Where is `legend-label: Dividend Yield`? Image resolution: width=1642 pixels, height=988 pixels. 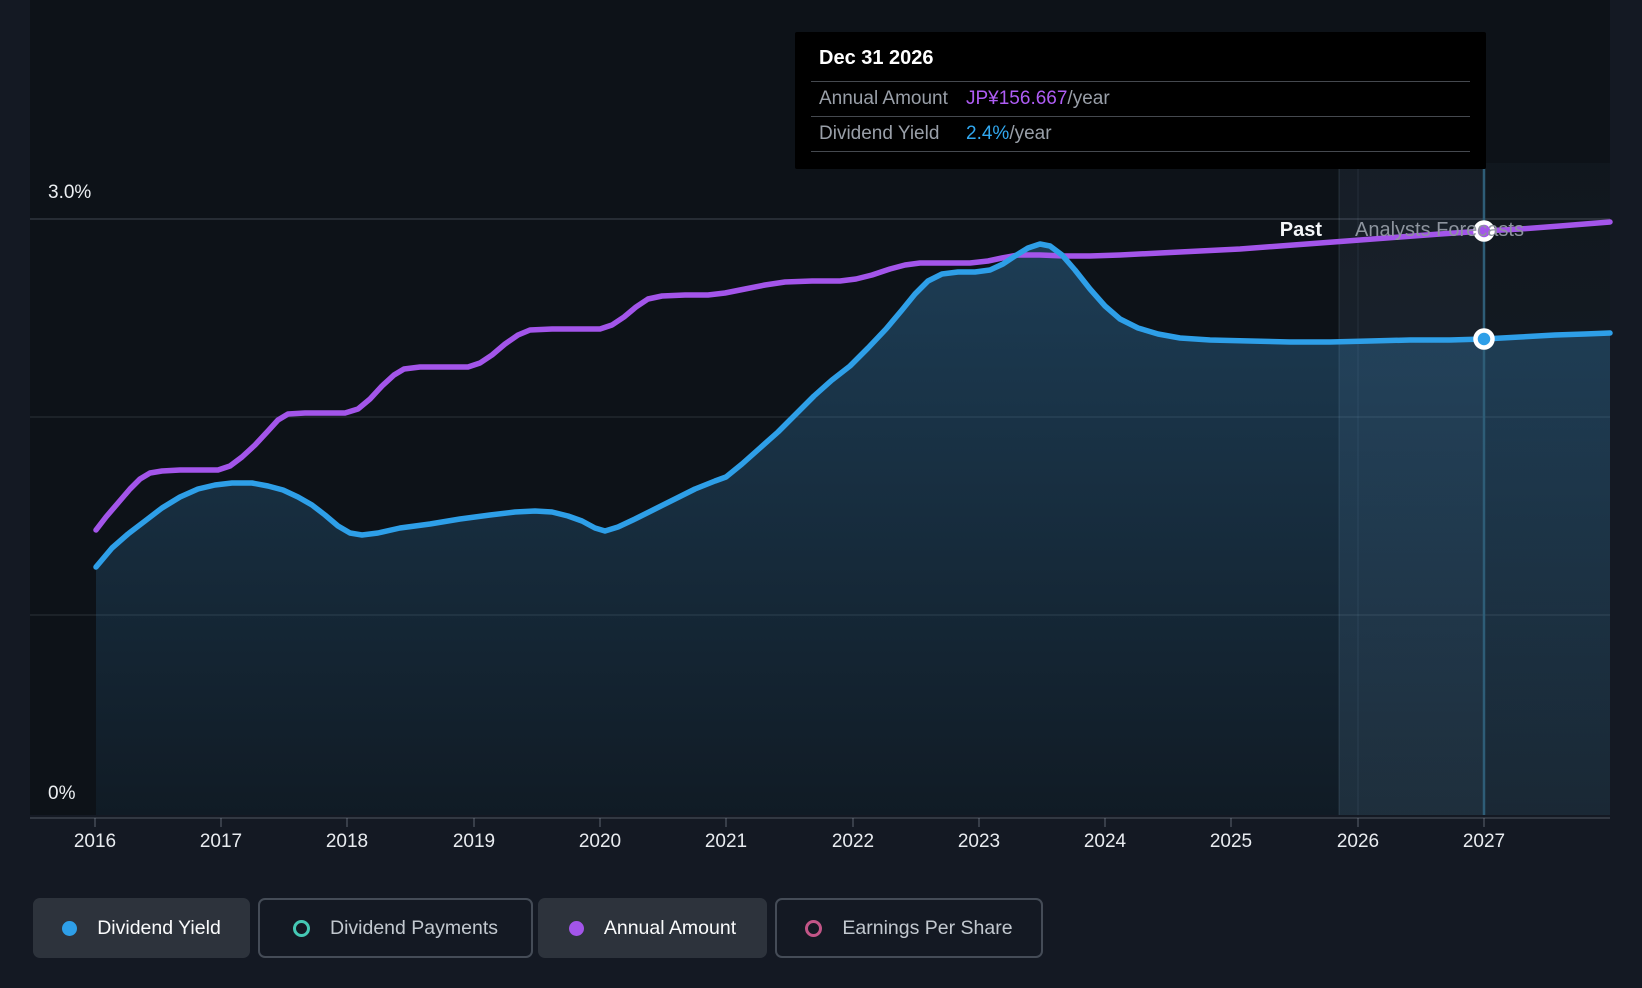
legend-label: Dividend Yield is located at coordinates (159, 927).